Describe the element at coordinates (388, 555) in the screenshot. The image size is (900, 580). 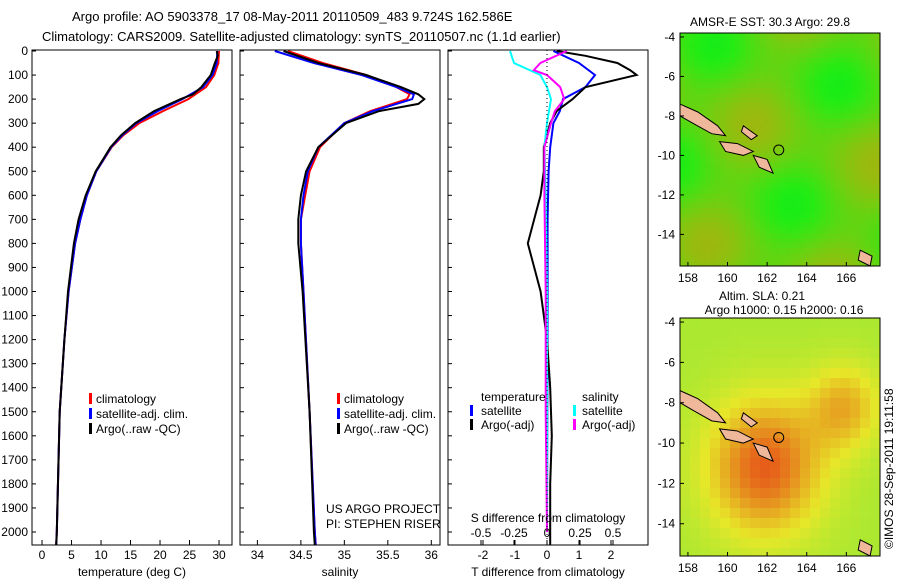
I see `x-tick-label: 35.5` at that location.